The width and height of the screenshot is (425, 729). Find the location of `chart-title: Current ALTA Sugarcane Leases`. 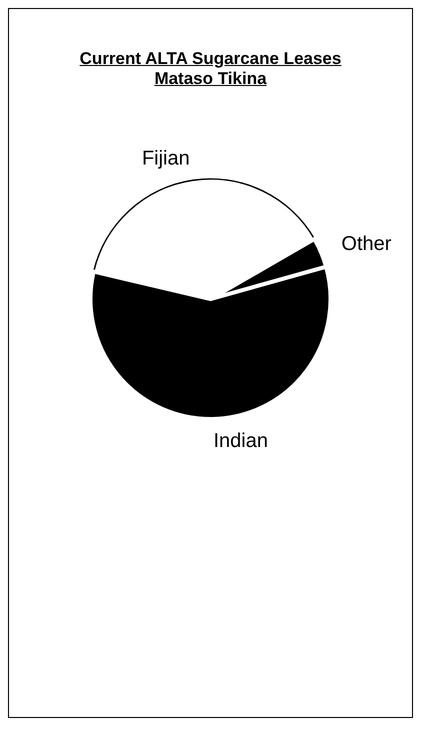

chart-title: Current ALTA Sugarcane Leases is located at coordinates (210, 59).